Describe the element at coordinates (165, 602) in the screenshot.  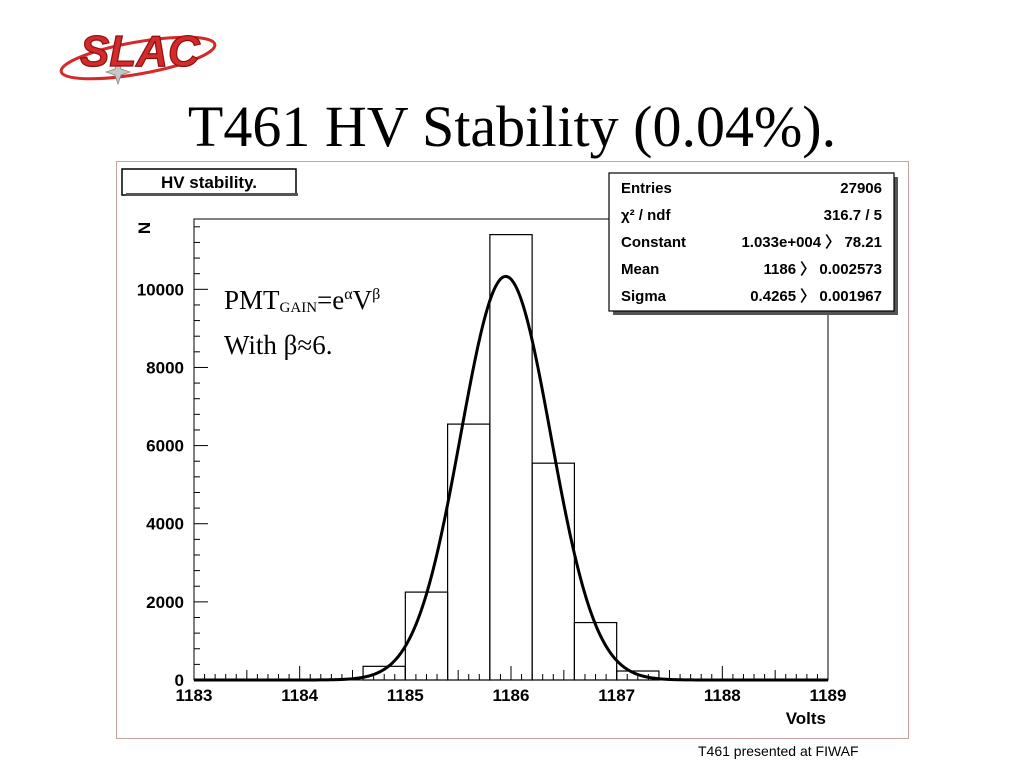
I see `y-tick-label: 2000` at that location.